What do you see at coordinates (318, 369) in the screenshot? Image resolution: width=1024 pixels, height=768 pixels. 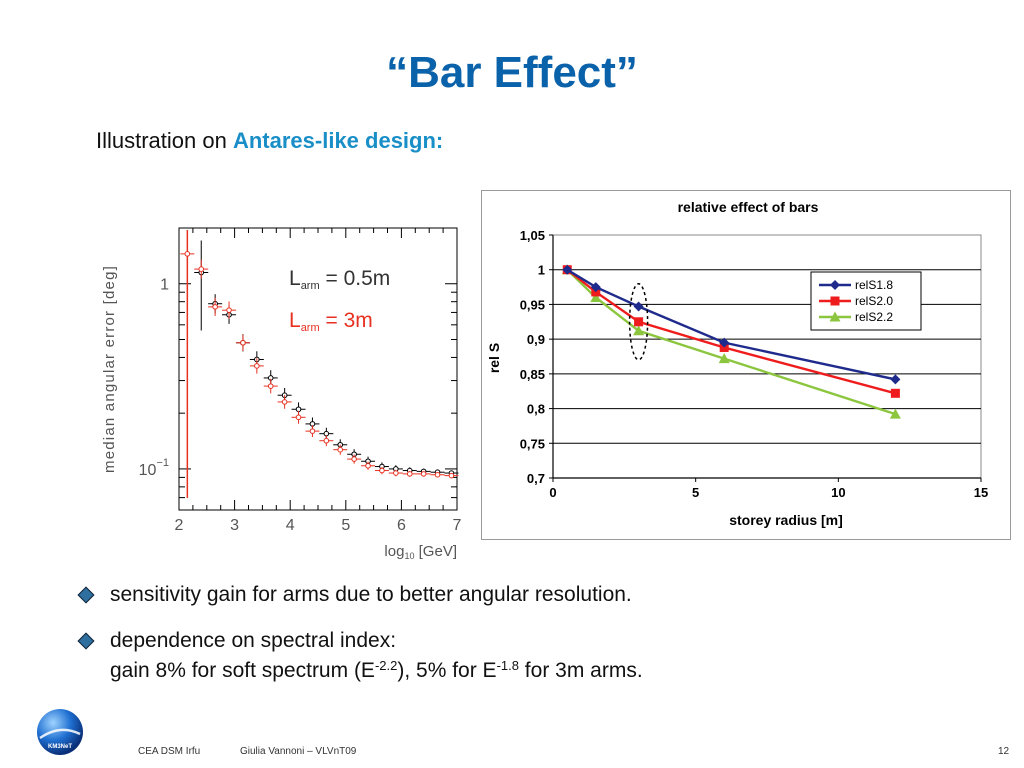 I see `angular-plot-frame` at bounding box center [318, 369].